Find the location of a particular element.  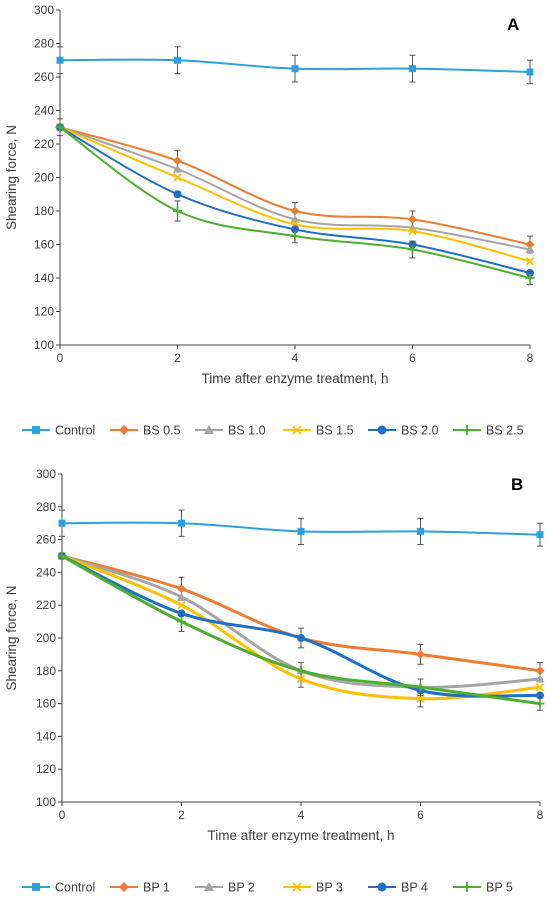

legend-label: BP 1 is located at coordinates (156, 888).